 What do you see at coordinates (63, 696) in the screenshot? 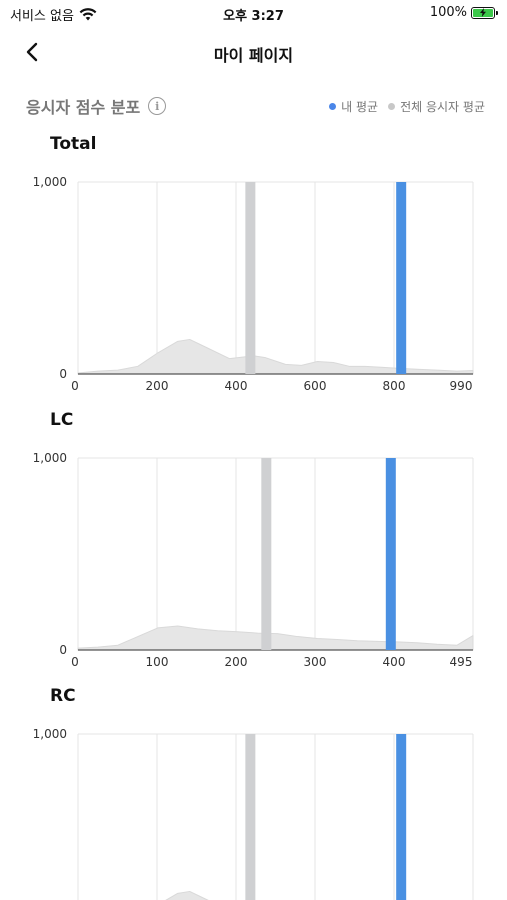
I see `chart-title-rc: RC` at bounding box center [63, 696].